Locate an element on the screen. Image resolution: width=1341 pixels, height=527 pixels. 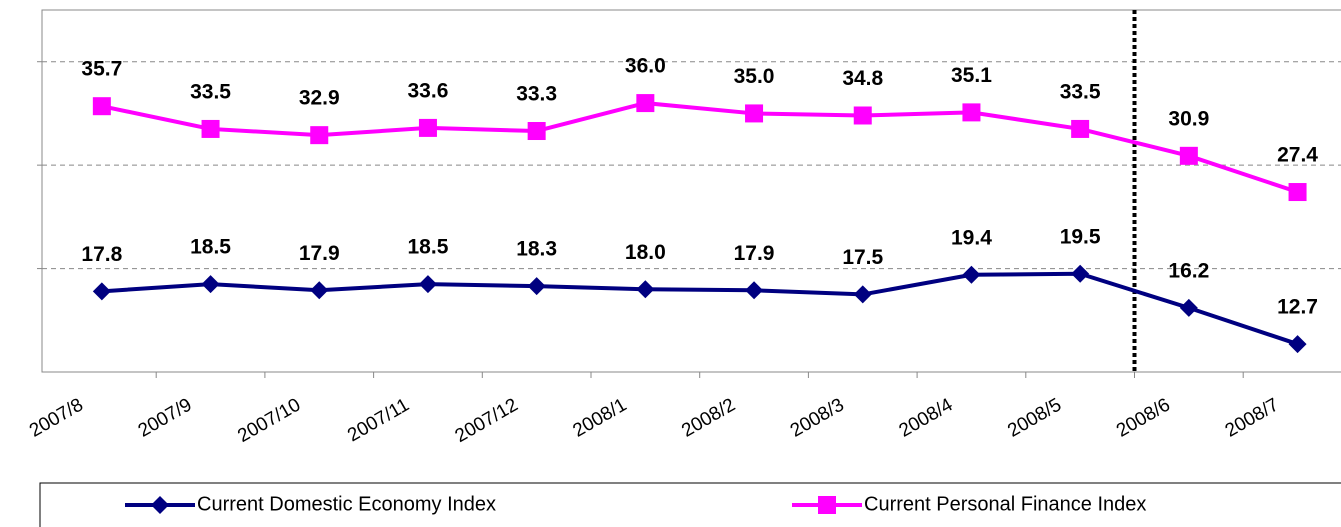
data-label: 19.5 is located at coordinates (1080, 236).